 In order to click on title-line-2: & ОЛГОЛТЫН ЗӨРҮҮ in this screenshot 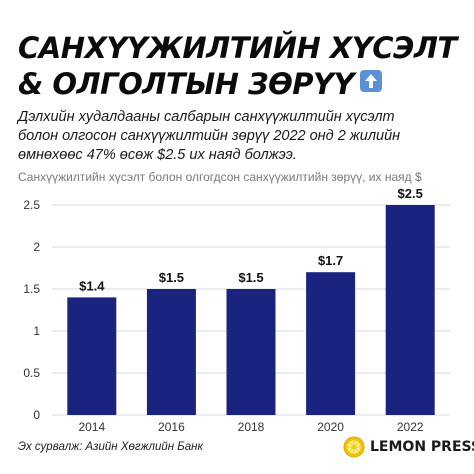, I will do `click(238, 84)`.